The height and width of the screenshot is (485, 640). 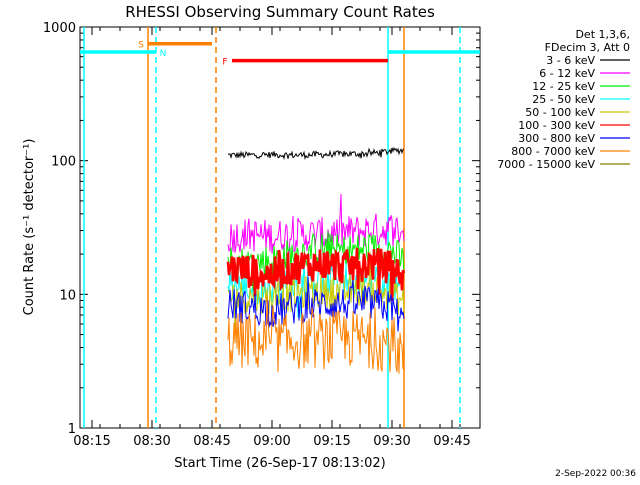 What do you see at coordinates (556, 125) in the screenshot?
I see `legend-entry-label: 100 - 300 keV` at bounding box center [556, 125].